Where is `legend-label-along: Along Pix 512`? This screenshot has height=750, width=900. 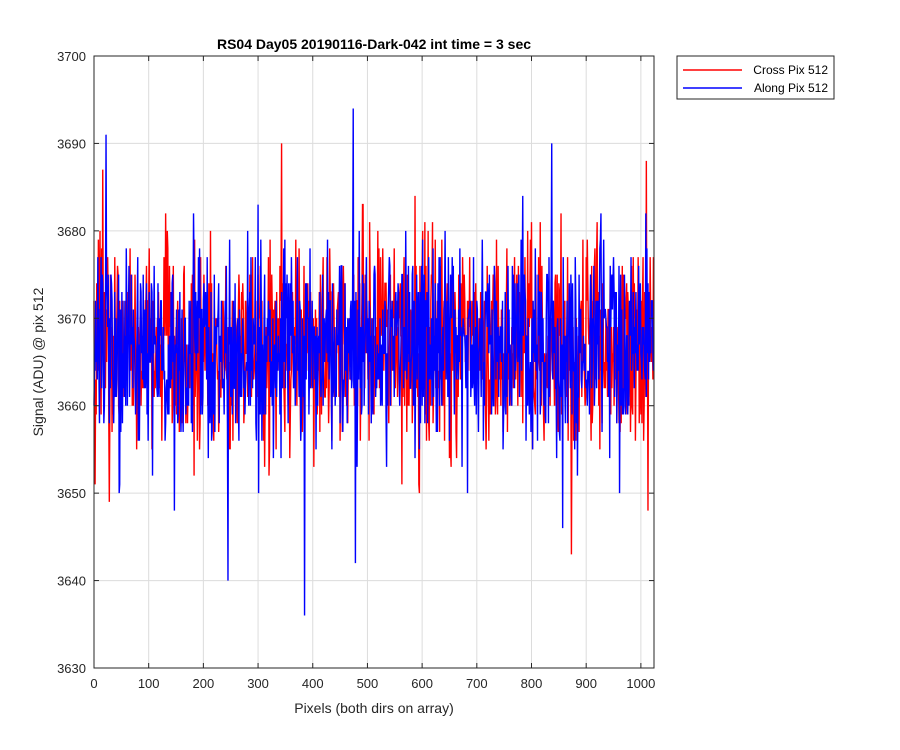
legend-label-along: Along Pix 512 is located at coordinates (791, 88).